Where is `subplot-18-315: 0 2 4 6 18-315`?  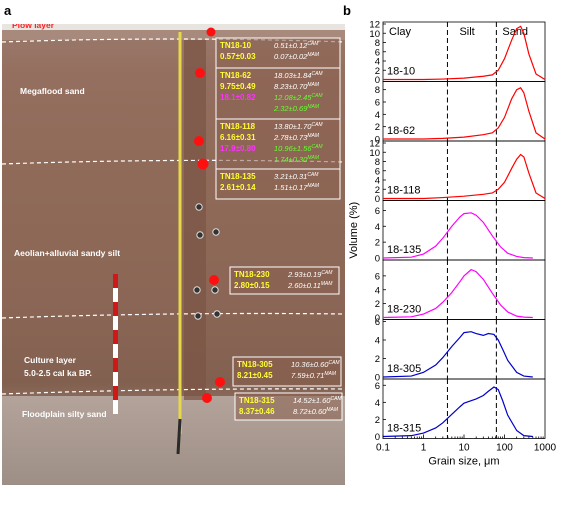
subplot-18-315: 0 2 4 6 18-315 is located at coordinates (460, 410).